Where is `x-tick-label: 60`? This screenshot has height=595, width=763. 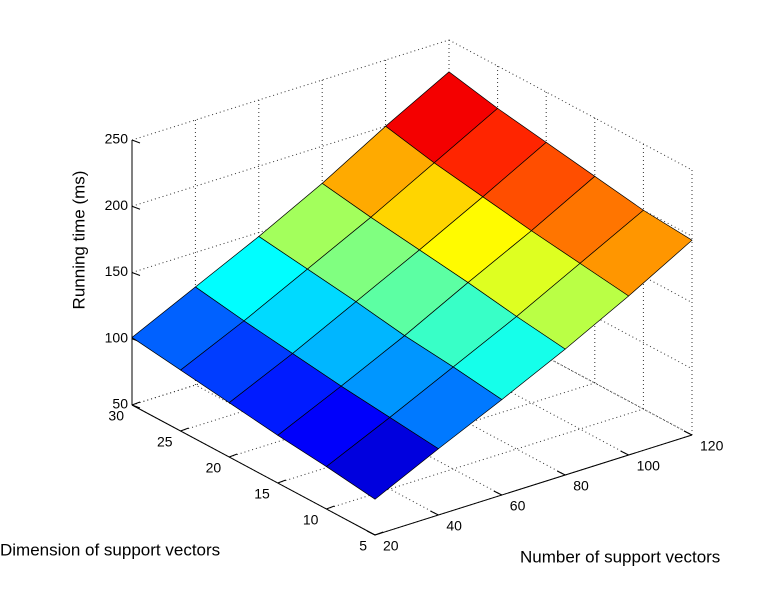
x-tick-label: 60 is located at coordinates (518, 506).